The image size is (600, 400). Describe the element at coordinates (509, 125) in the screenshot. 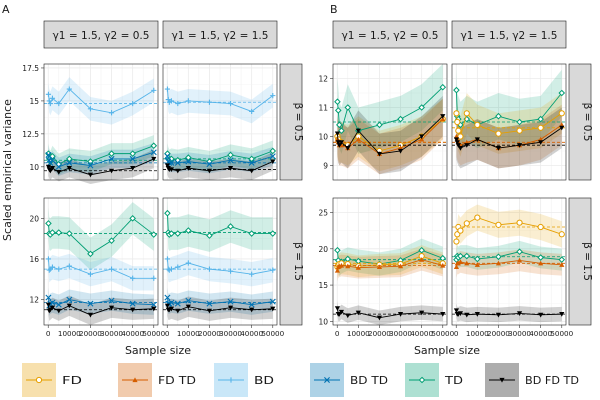

I see `series-line-fd` at that location.